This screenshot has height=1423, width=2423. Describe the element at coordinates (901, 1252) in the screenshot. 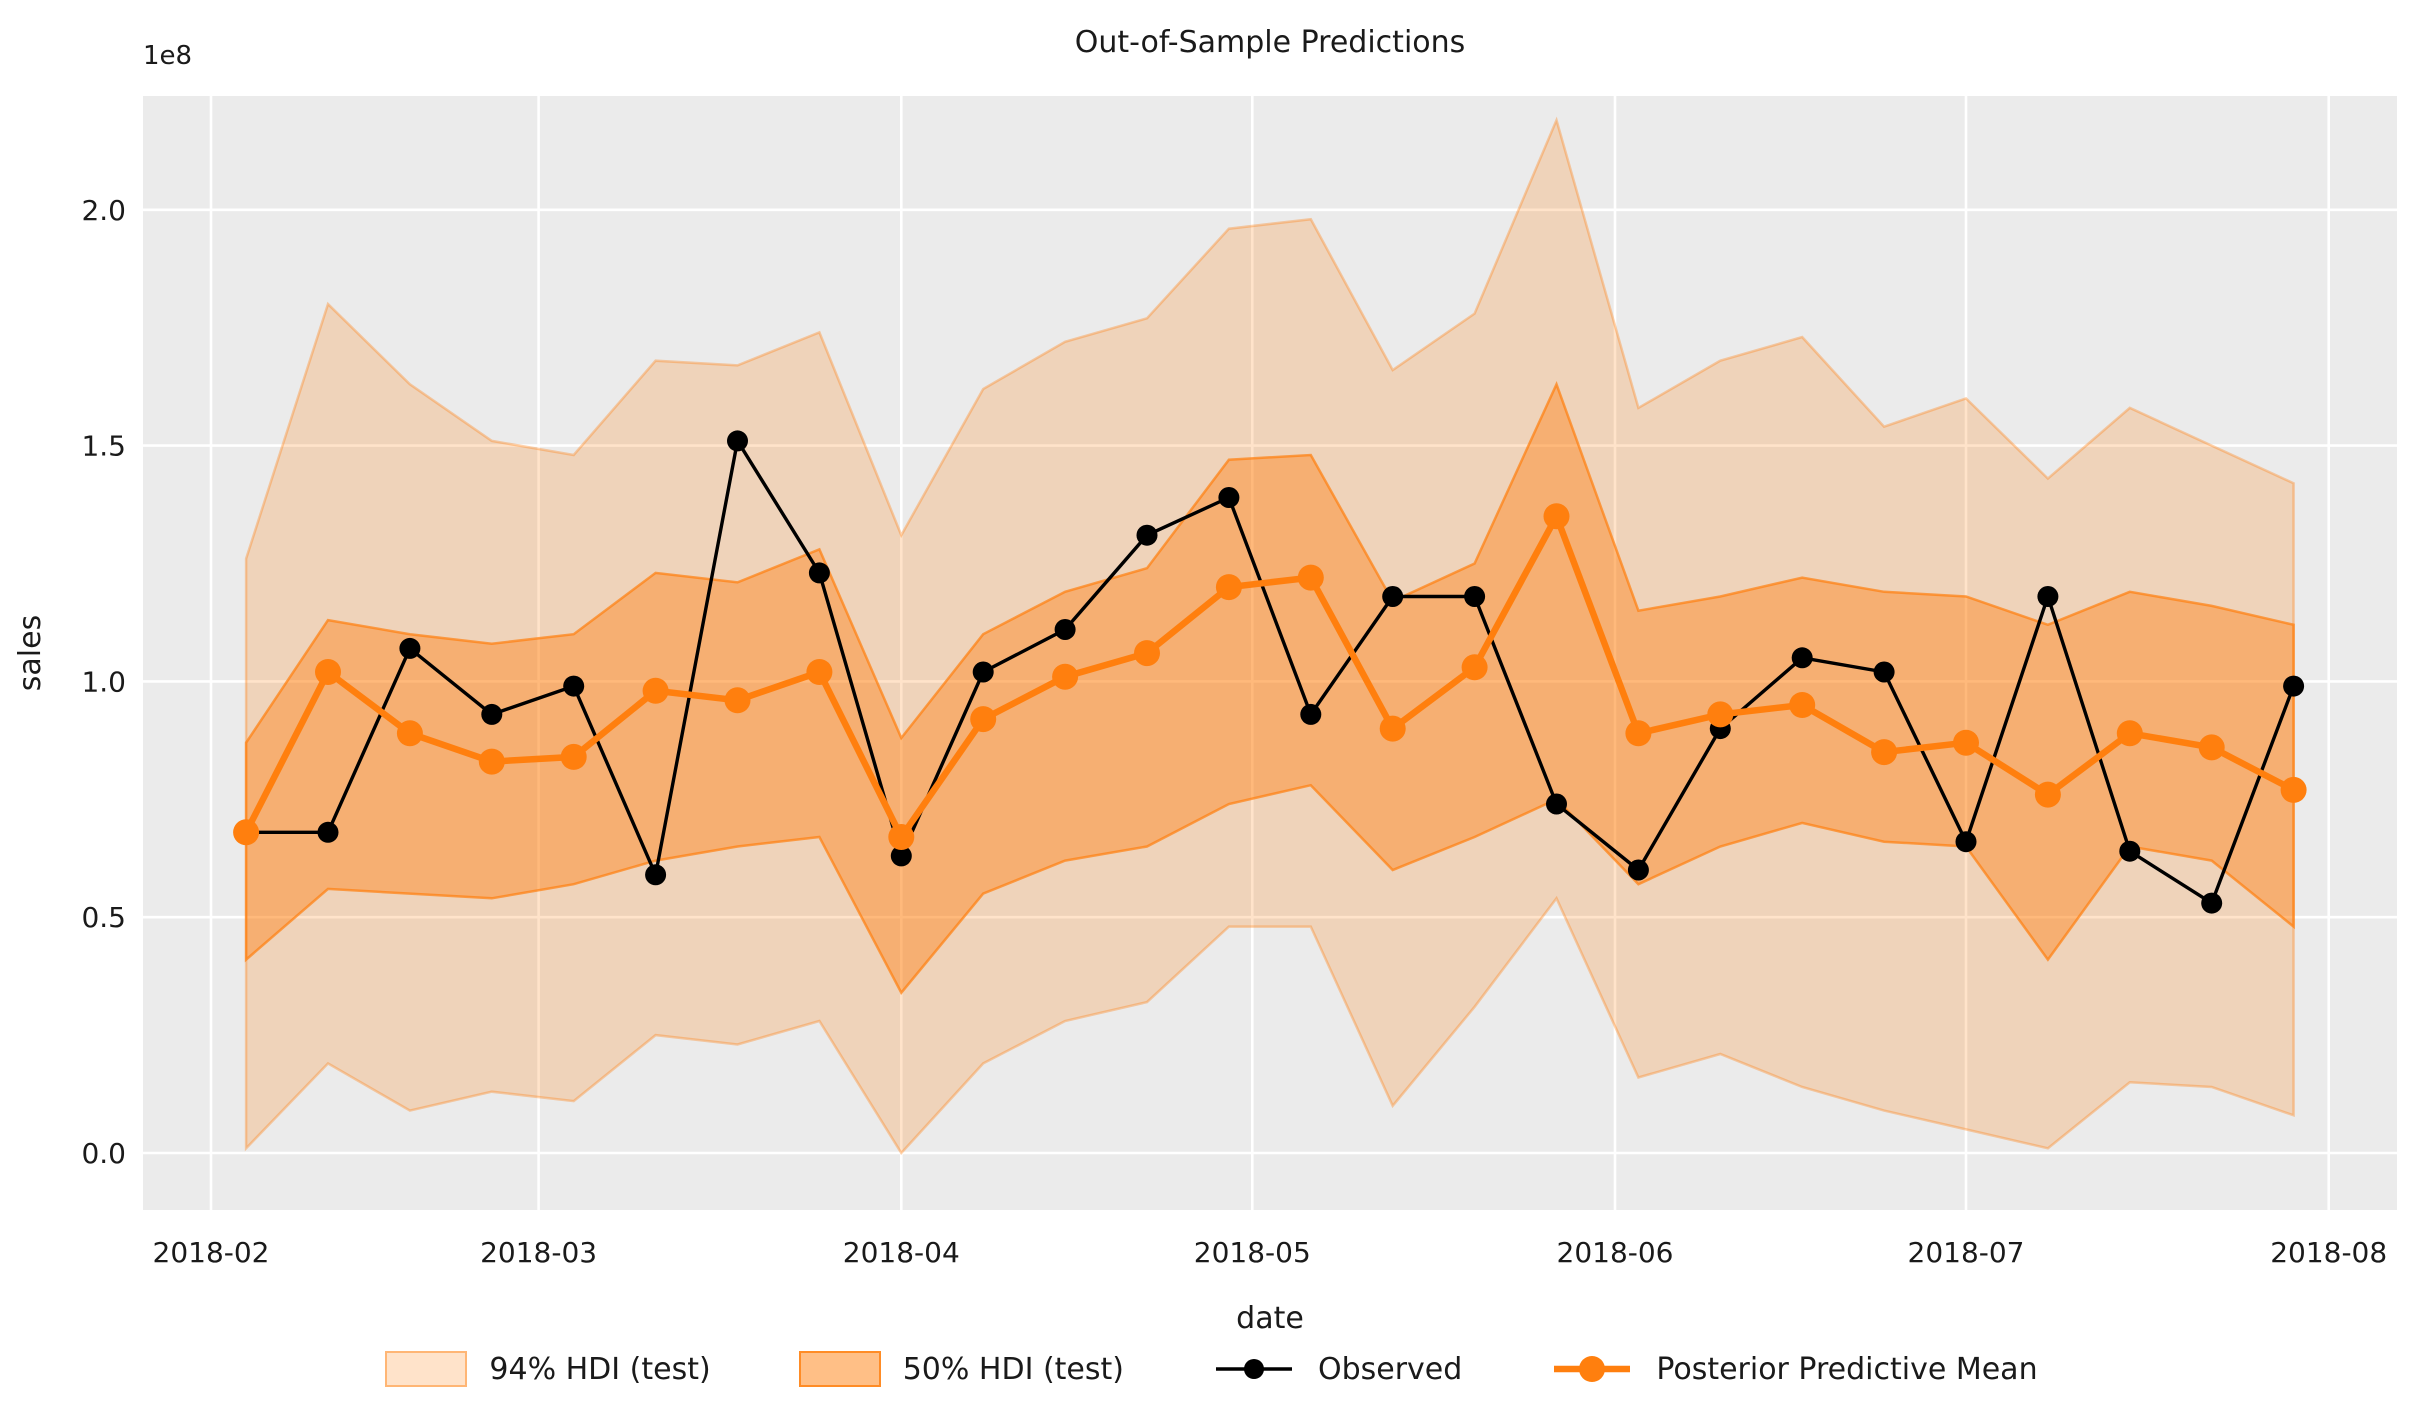

I see `x-tick-label: 2018-04` at that location.